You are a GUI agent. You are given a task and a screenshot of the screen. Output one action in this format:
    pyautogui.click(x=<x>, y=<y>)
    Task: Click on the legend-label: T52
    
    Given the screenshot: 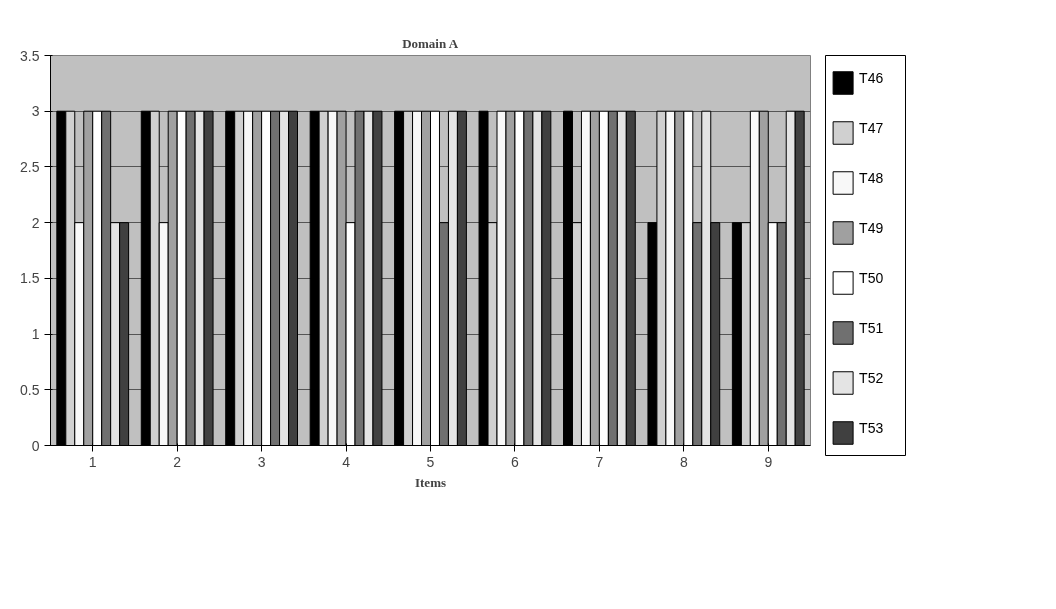 What is the action you would take?
    pyautogui.click(x=871, y=378)
    